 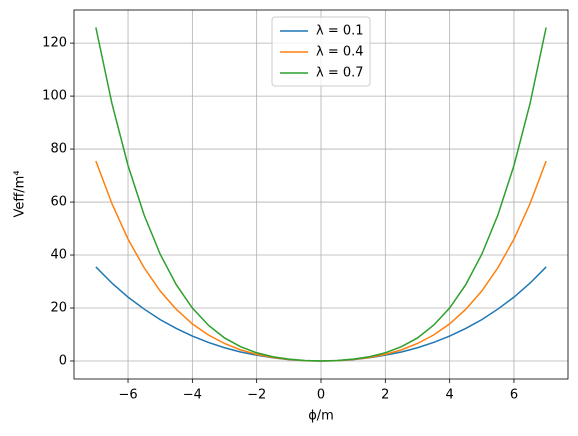 I want to click on y-tick-label: 20, so click(x=58, y=308).